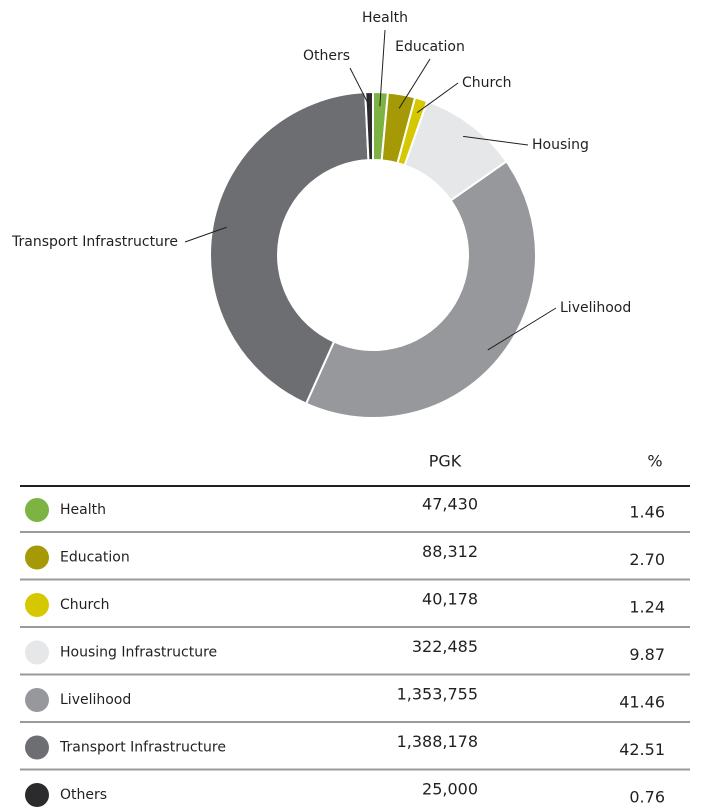  Describe the element at coordinates (647, 512) in the screenshot. I see `percent-cell: 1.46` at that location.